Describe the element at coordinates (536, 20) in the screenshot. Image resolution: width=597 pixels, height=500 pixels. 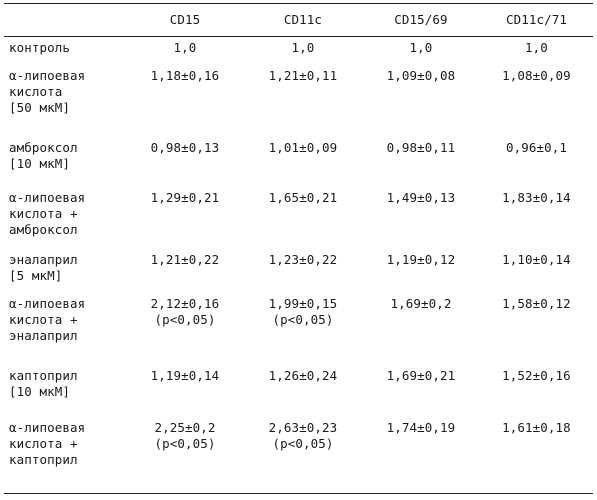
I see `header-cell-cd11c-71: CD11c/71` at that location.